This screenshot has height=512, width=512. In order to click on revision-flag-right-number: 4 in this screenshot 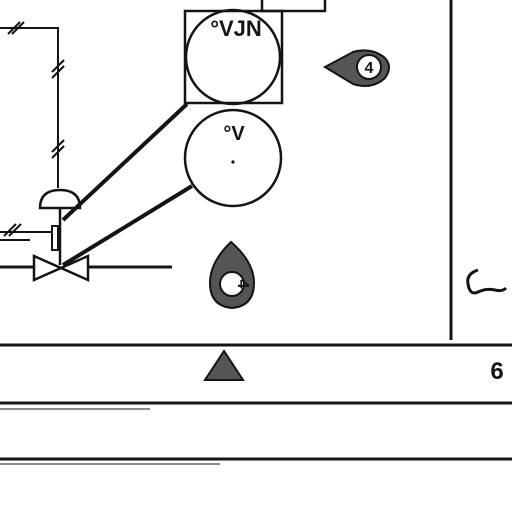, I will do `click(369, 68)`.